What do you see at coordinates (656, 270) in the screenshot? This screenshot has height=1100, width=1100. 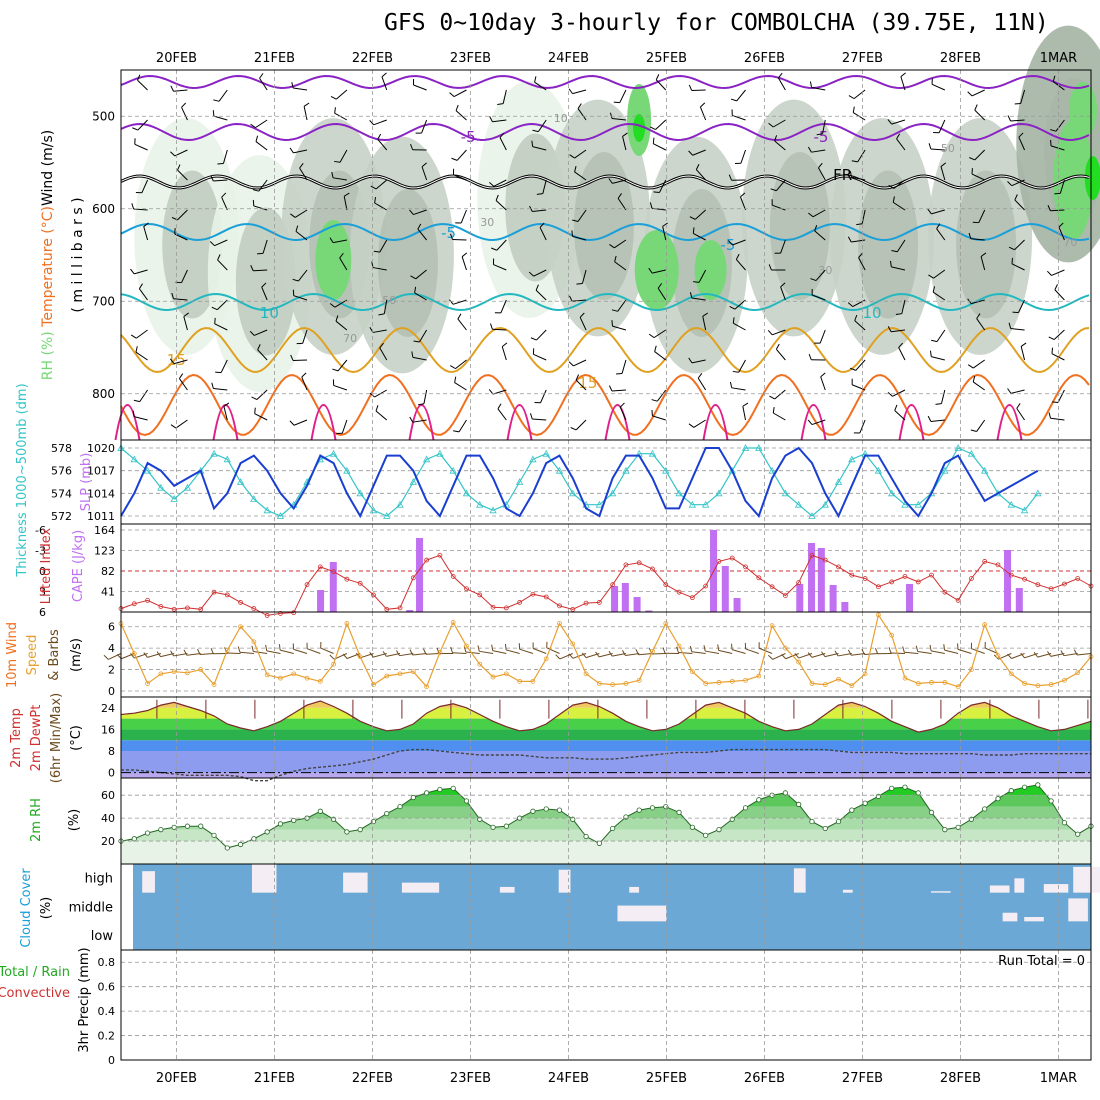 I see `rh-green-shade` at bounding box center [656, 270].